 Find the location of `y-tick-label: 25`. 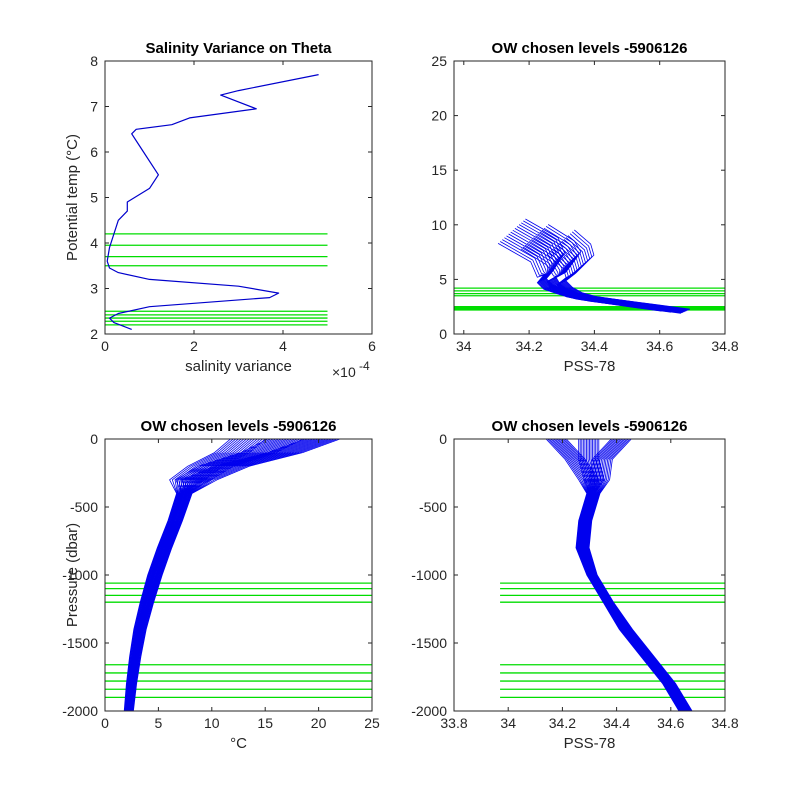

y-tick-label: 25 is located at coordinates (439, 61).